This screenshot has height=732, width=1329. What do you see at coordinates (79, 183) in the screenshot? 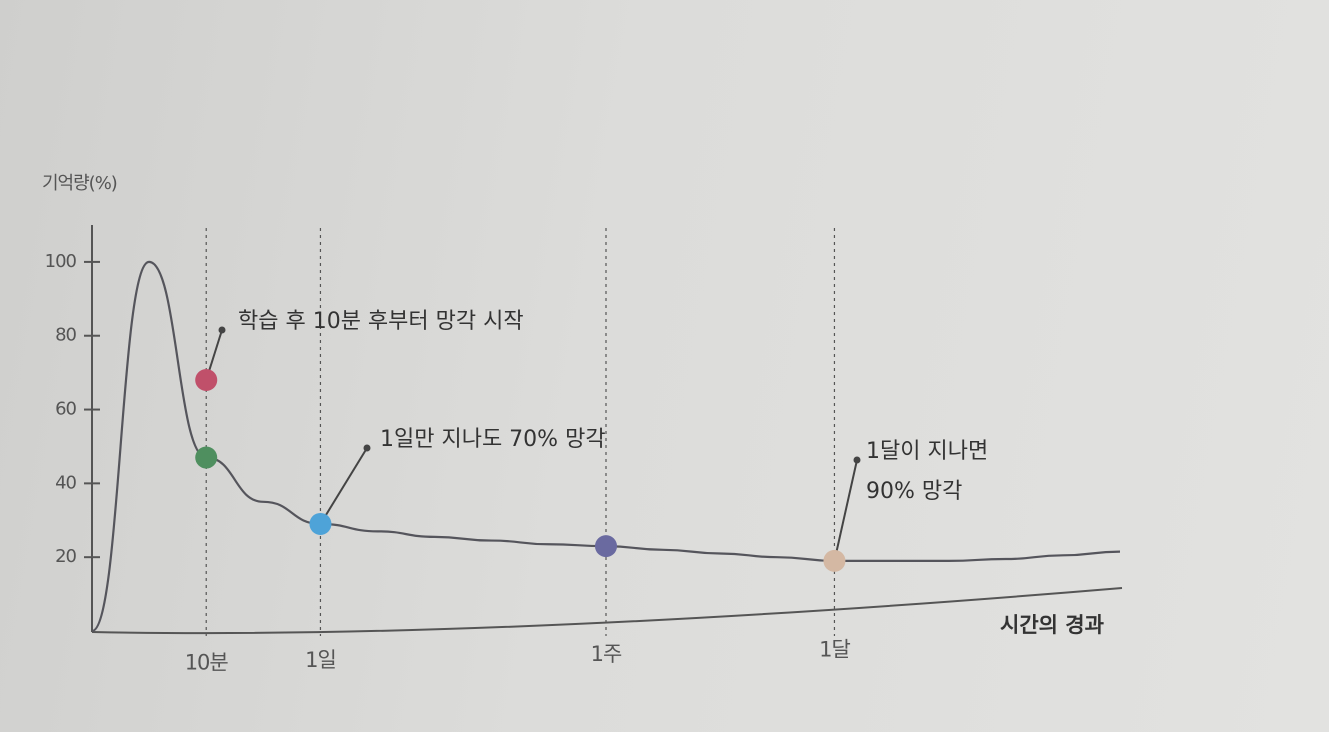
I see `y-axis-label: 기억량(%)` at bounding box center [79, 183].